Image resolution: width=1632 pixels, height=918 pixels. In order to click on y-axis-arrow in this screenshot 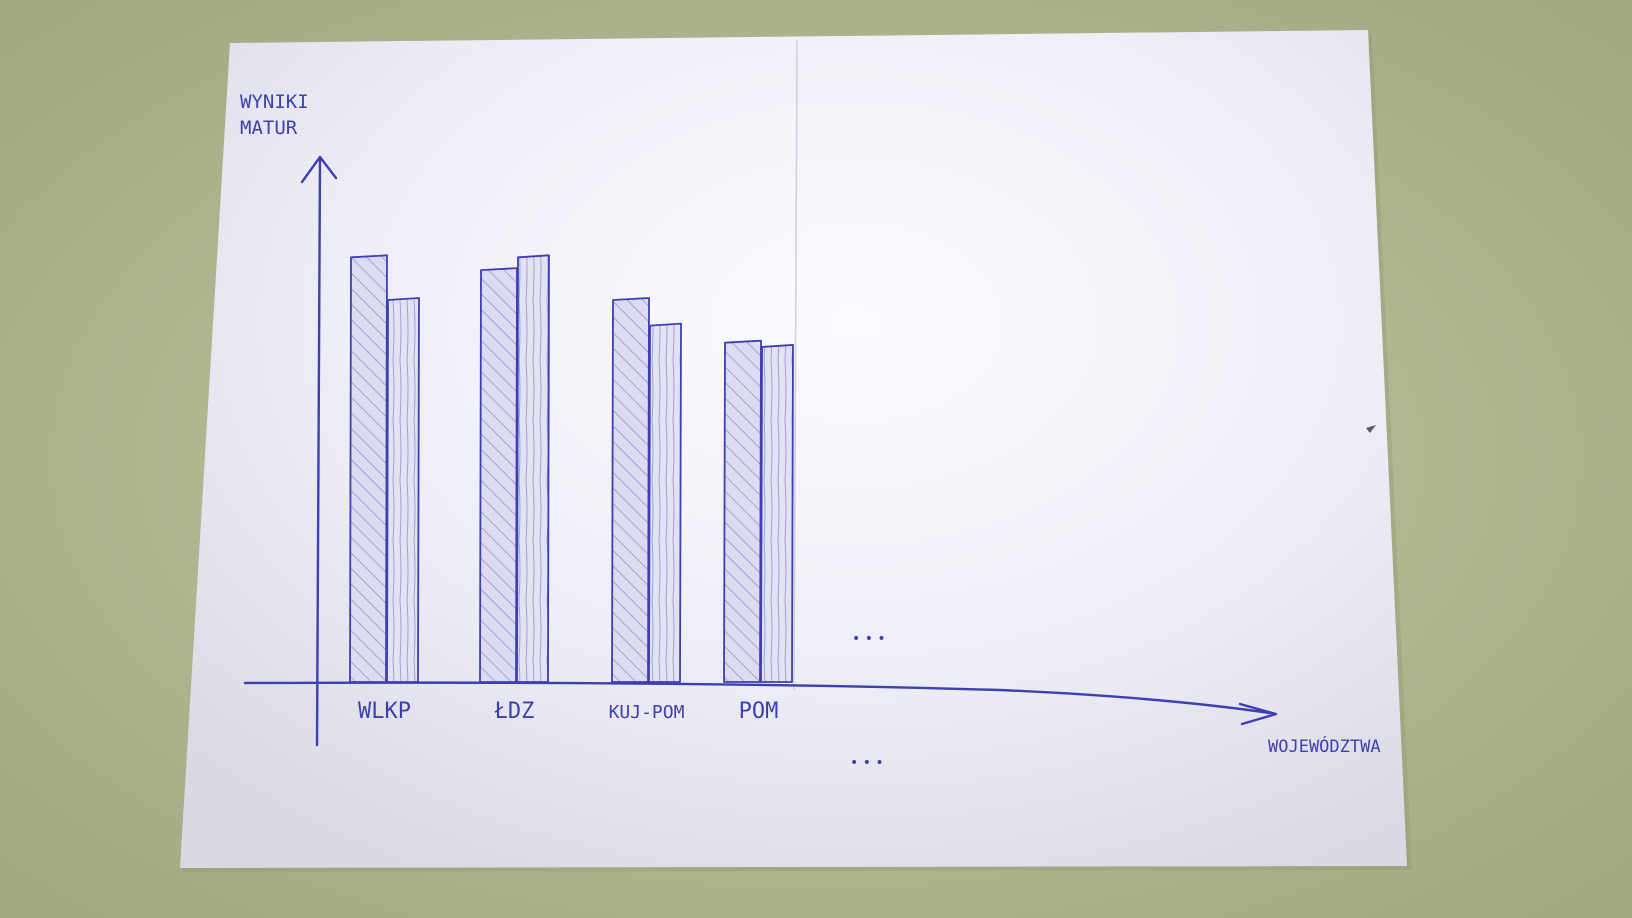, I will do `click(319, 169)`.